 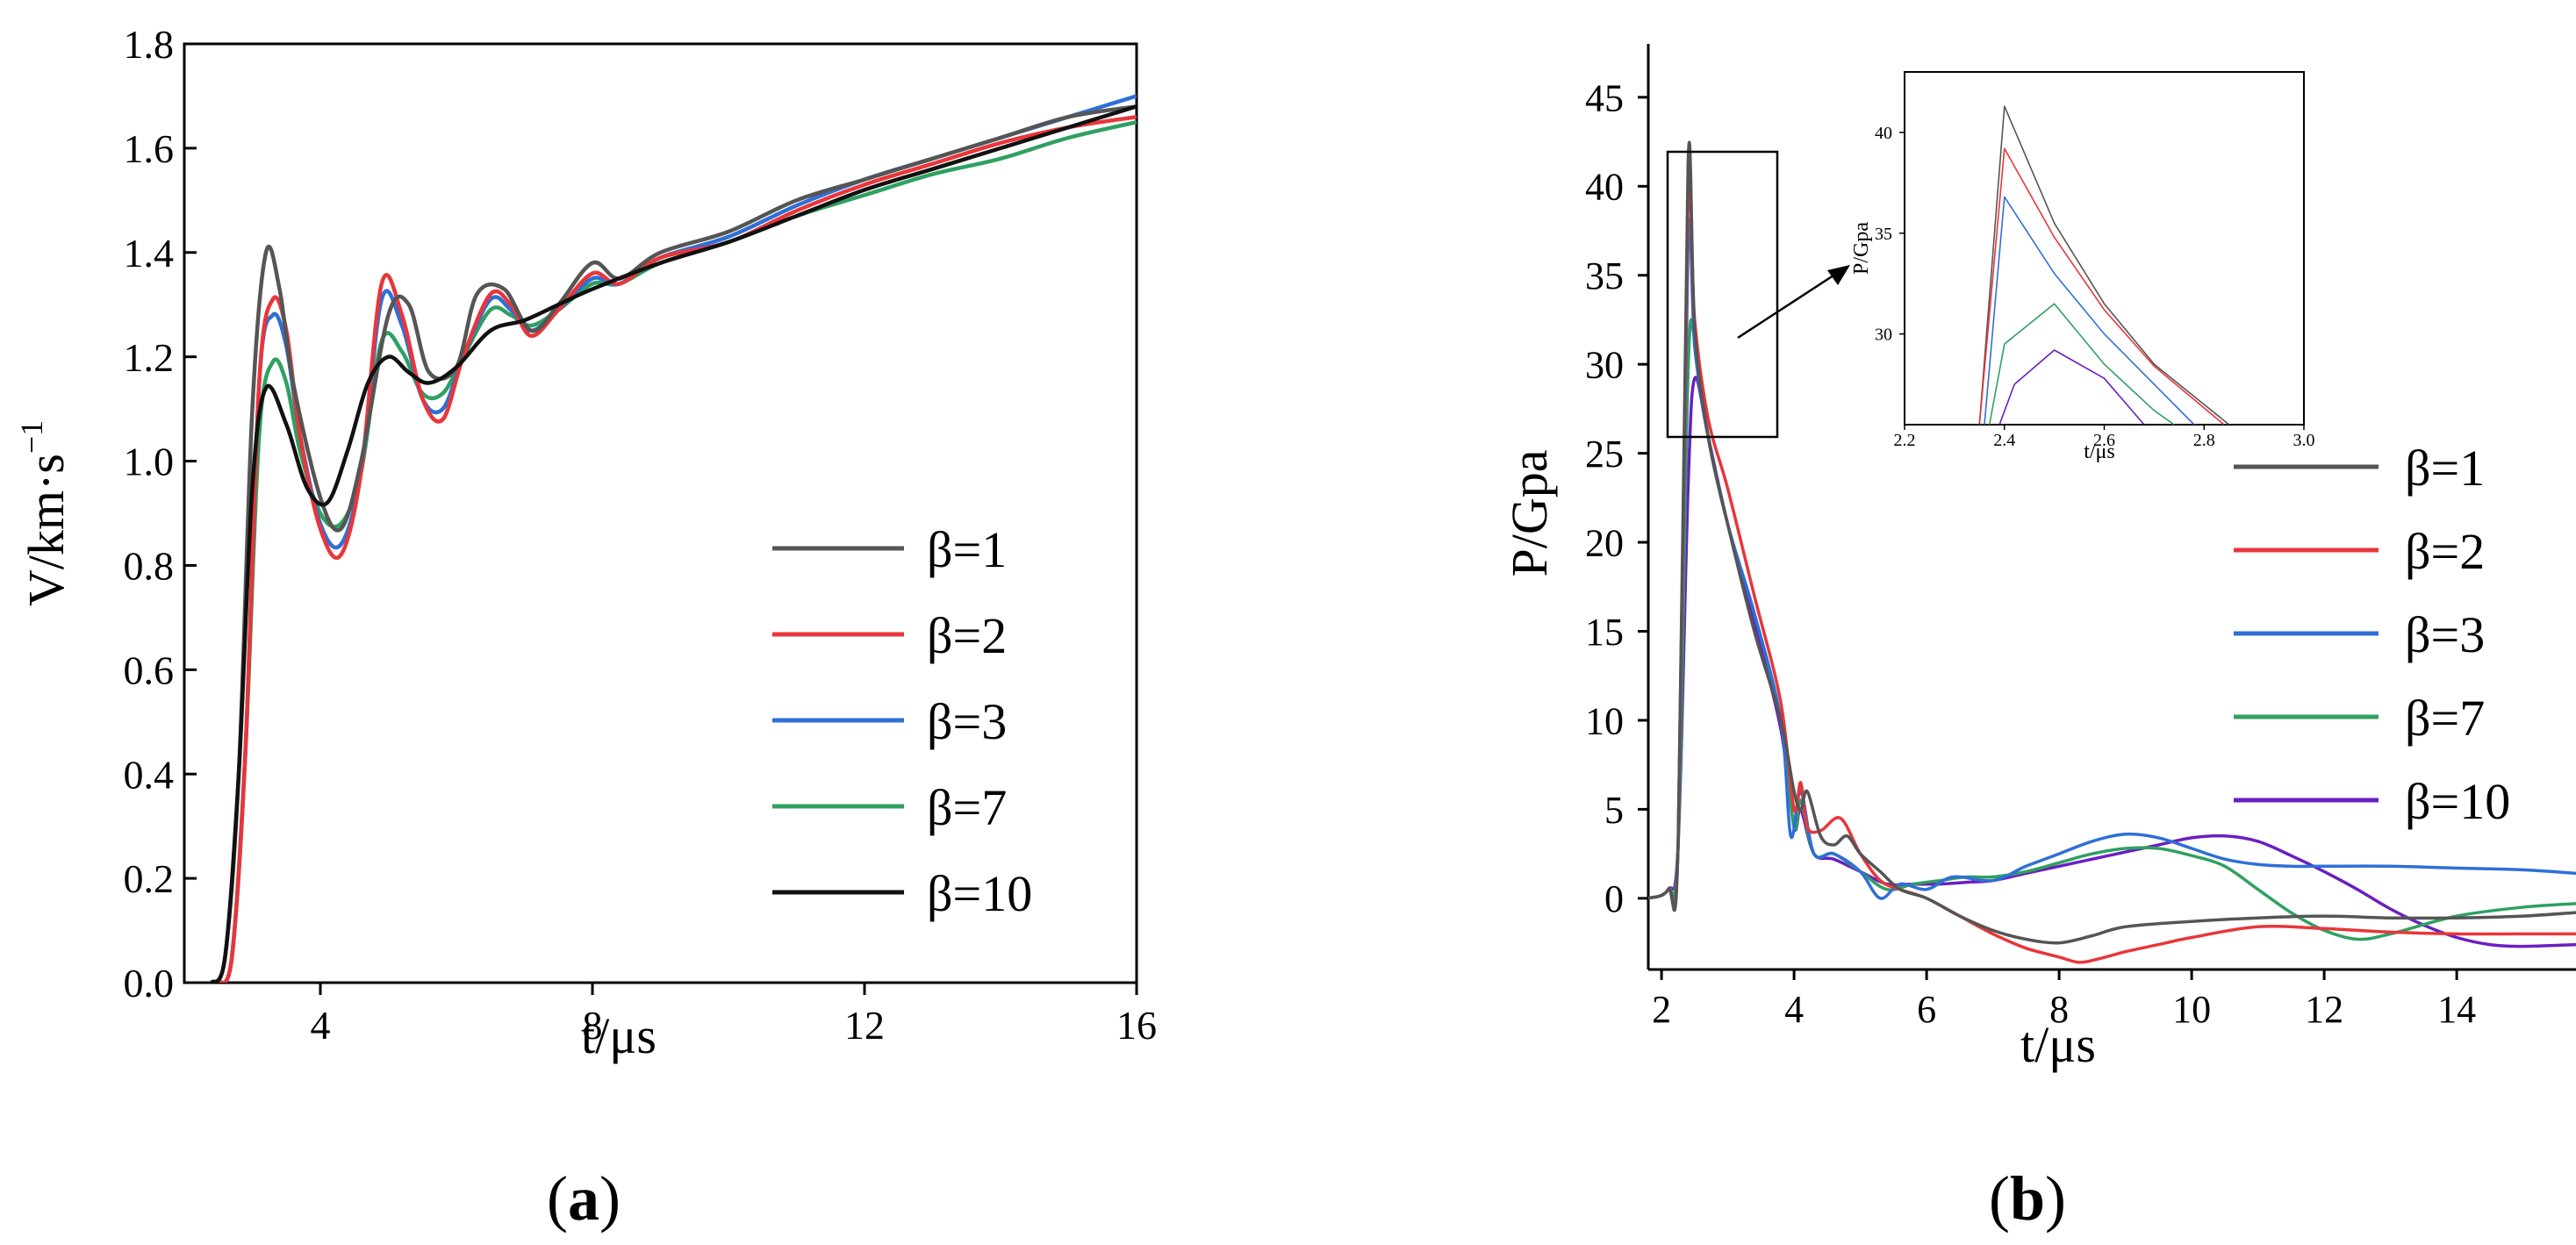 What do you see at coordinates (149, 879) in the screenshot?
I see `y-tick-label: 0.2` at bounding box center [149, 879].